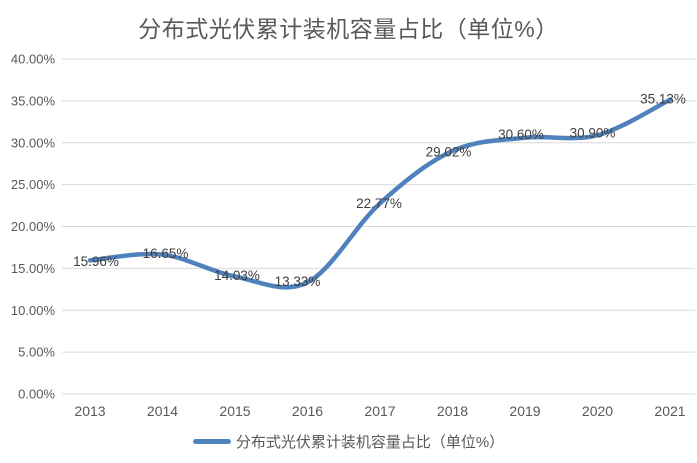 This screenshot has width=697, height=463. I want to click on x-axis-tick-label: 2018, so click(452, 411).